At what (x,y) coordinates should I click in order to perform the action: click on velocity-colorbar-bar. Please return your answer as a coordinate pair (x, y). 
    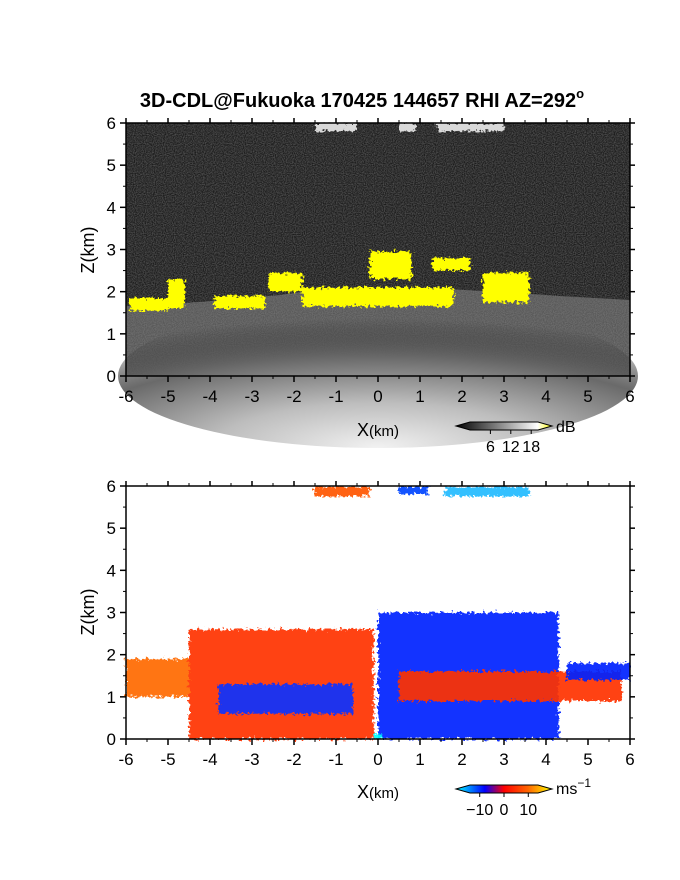
    Looking at the image, I should click on (504, 789).